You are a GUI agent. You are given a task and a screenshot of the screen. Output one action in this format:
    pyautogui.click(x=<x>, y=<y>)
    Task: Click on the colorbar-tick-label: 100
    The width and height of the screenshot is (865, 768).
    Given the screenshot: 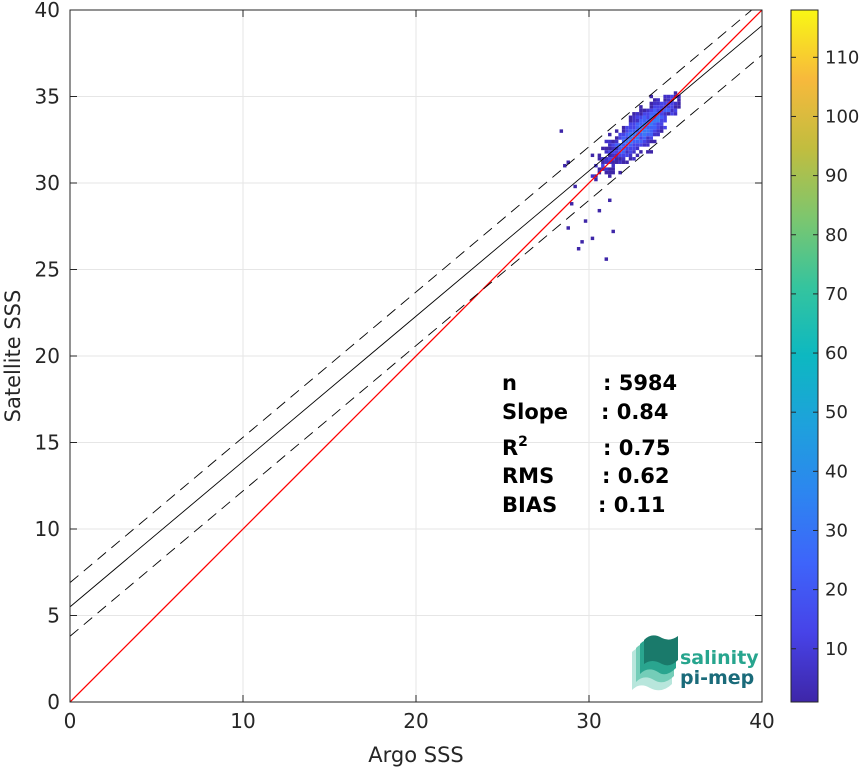 What is the action you would take?
    pyautogui.click(x=842, y=116)
    